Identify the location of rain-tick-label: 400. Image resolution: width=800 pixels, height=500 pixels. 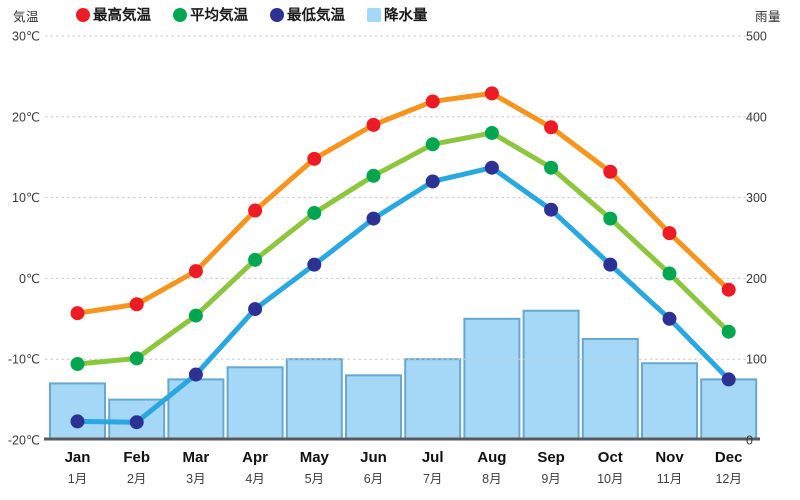
(756, 117).